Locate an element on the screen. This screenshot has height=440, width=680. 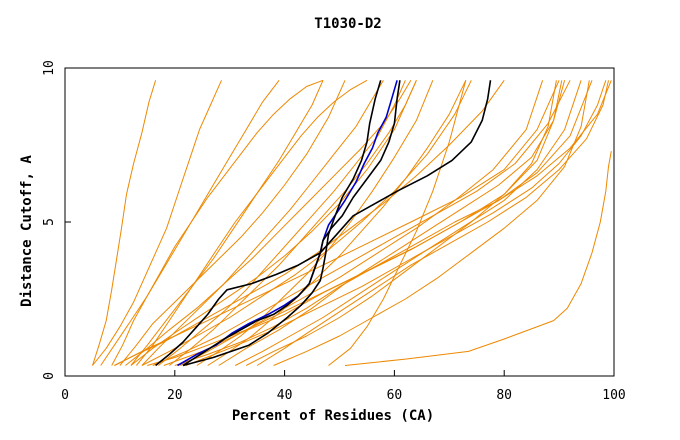
y-axis: 0 5 10 is located at coordinates (56, 220).